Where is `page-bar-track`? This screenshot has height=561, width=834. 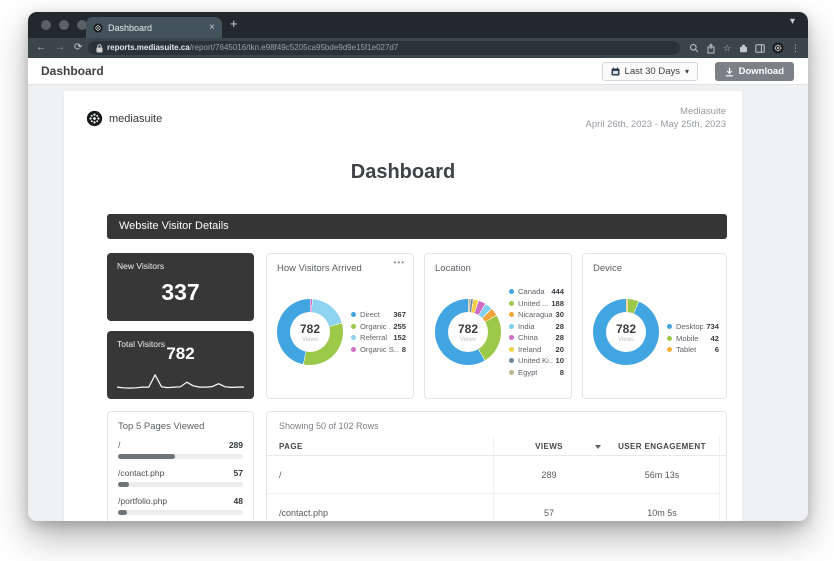 page-bar-track is located at coordinates (180, 512).